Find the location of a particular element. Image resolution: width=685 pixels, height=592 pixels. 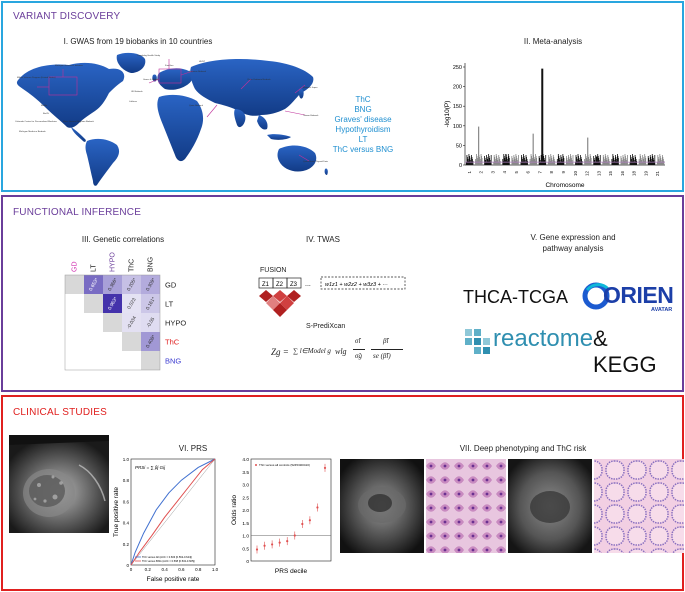

map-label: Michigan Genomics Initiative is located at coordinates (69, 66).